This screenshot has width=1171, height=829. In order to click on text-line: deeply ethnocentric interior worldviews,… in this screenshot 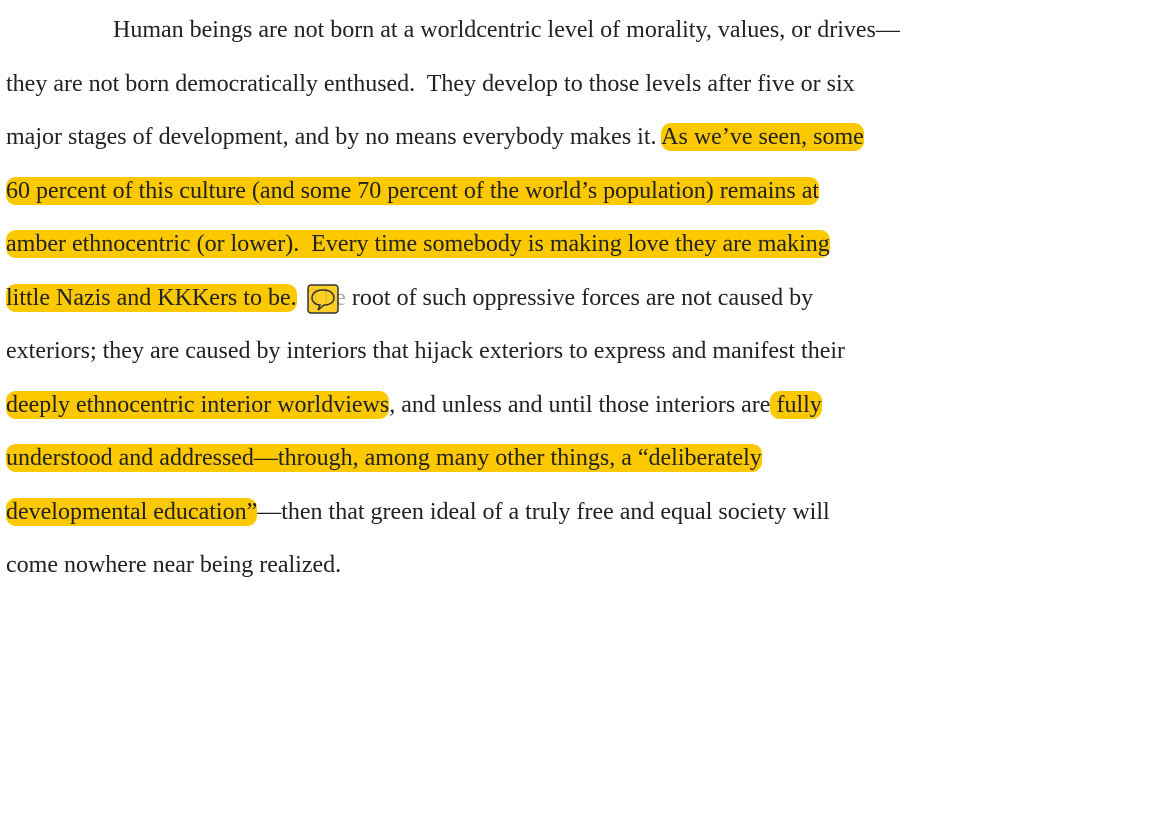, I will do `click(414, 405)`.